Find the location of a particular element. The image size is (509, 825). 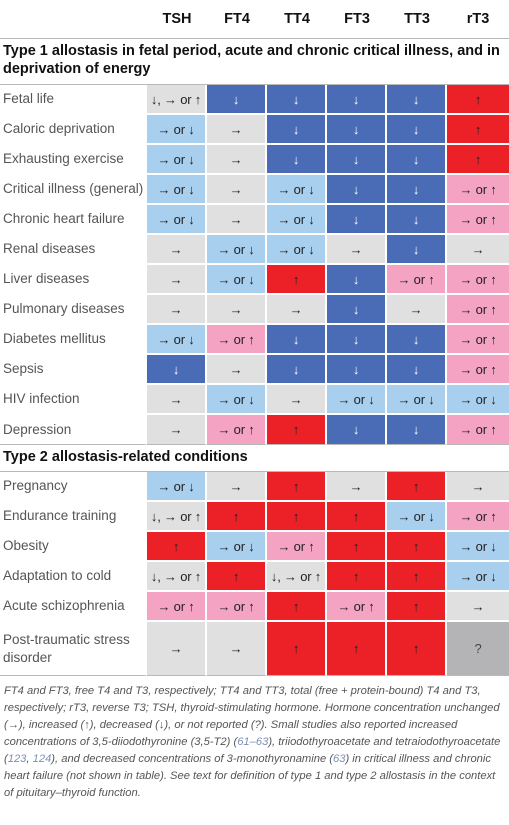

header-row: TSH FT4 TT4 FT3 TT3 rT3 is located at coordinates (254, 19).